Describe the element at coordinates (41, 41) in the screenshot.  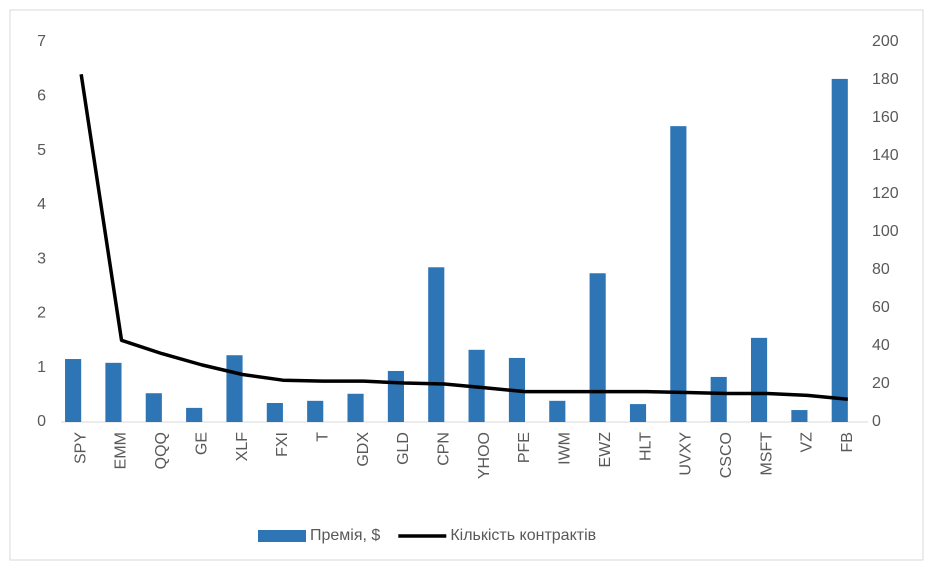
I see `y-tick-label: 7` at that location.